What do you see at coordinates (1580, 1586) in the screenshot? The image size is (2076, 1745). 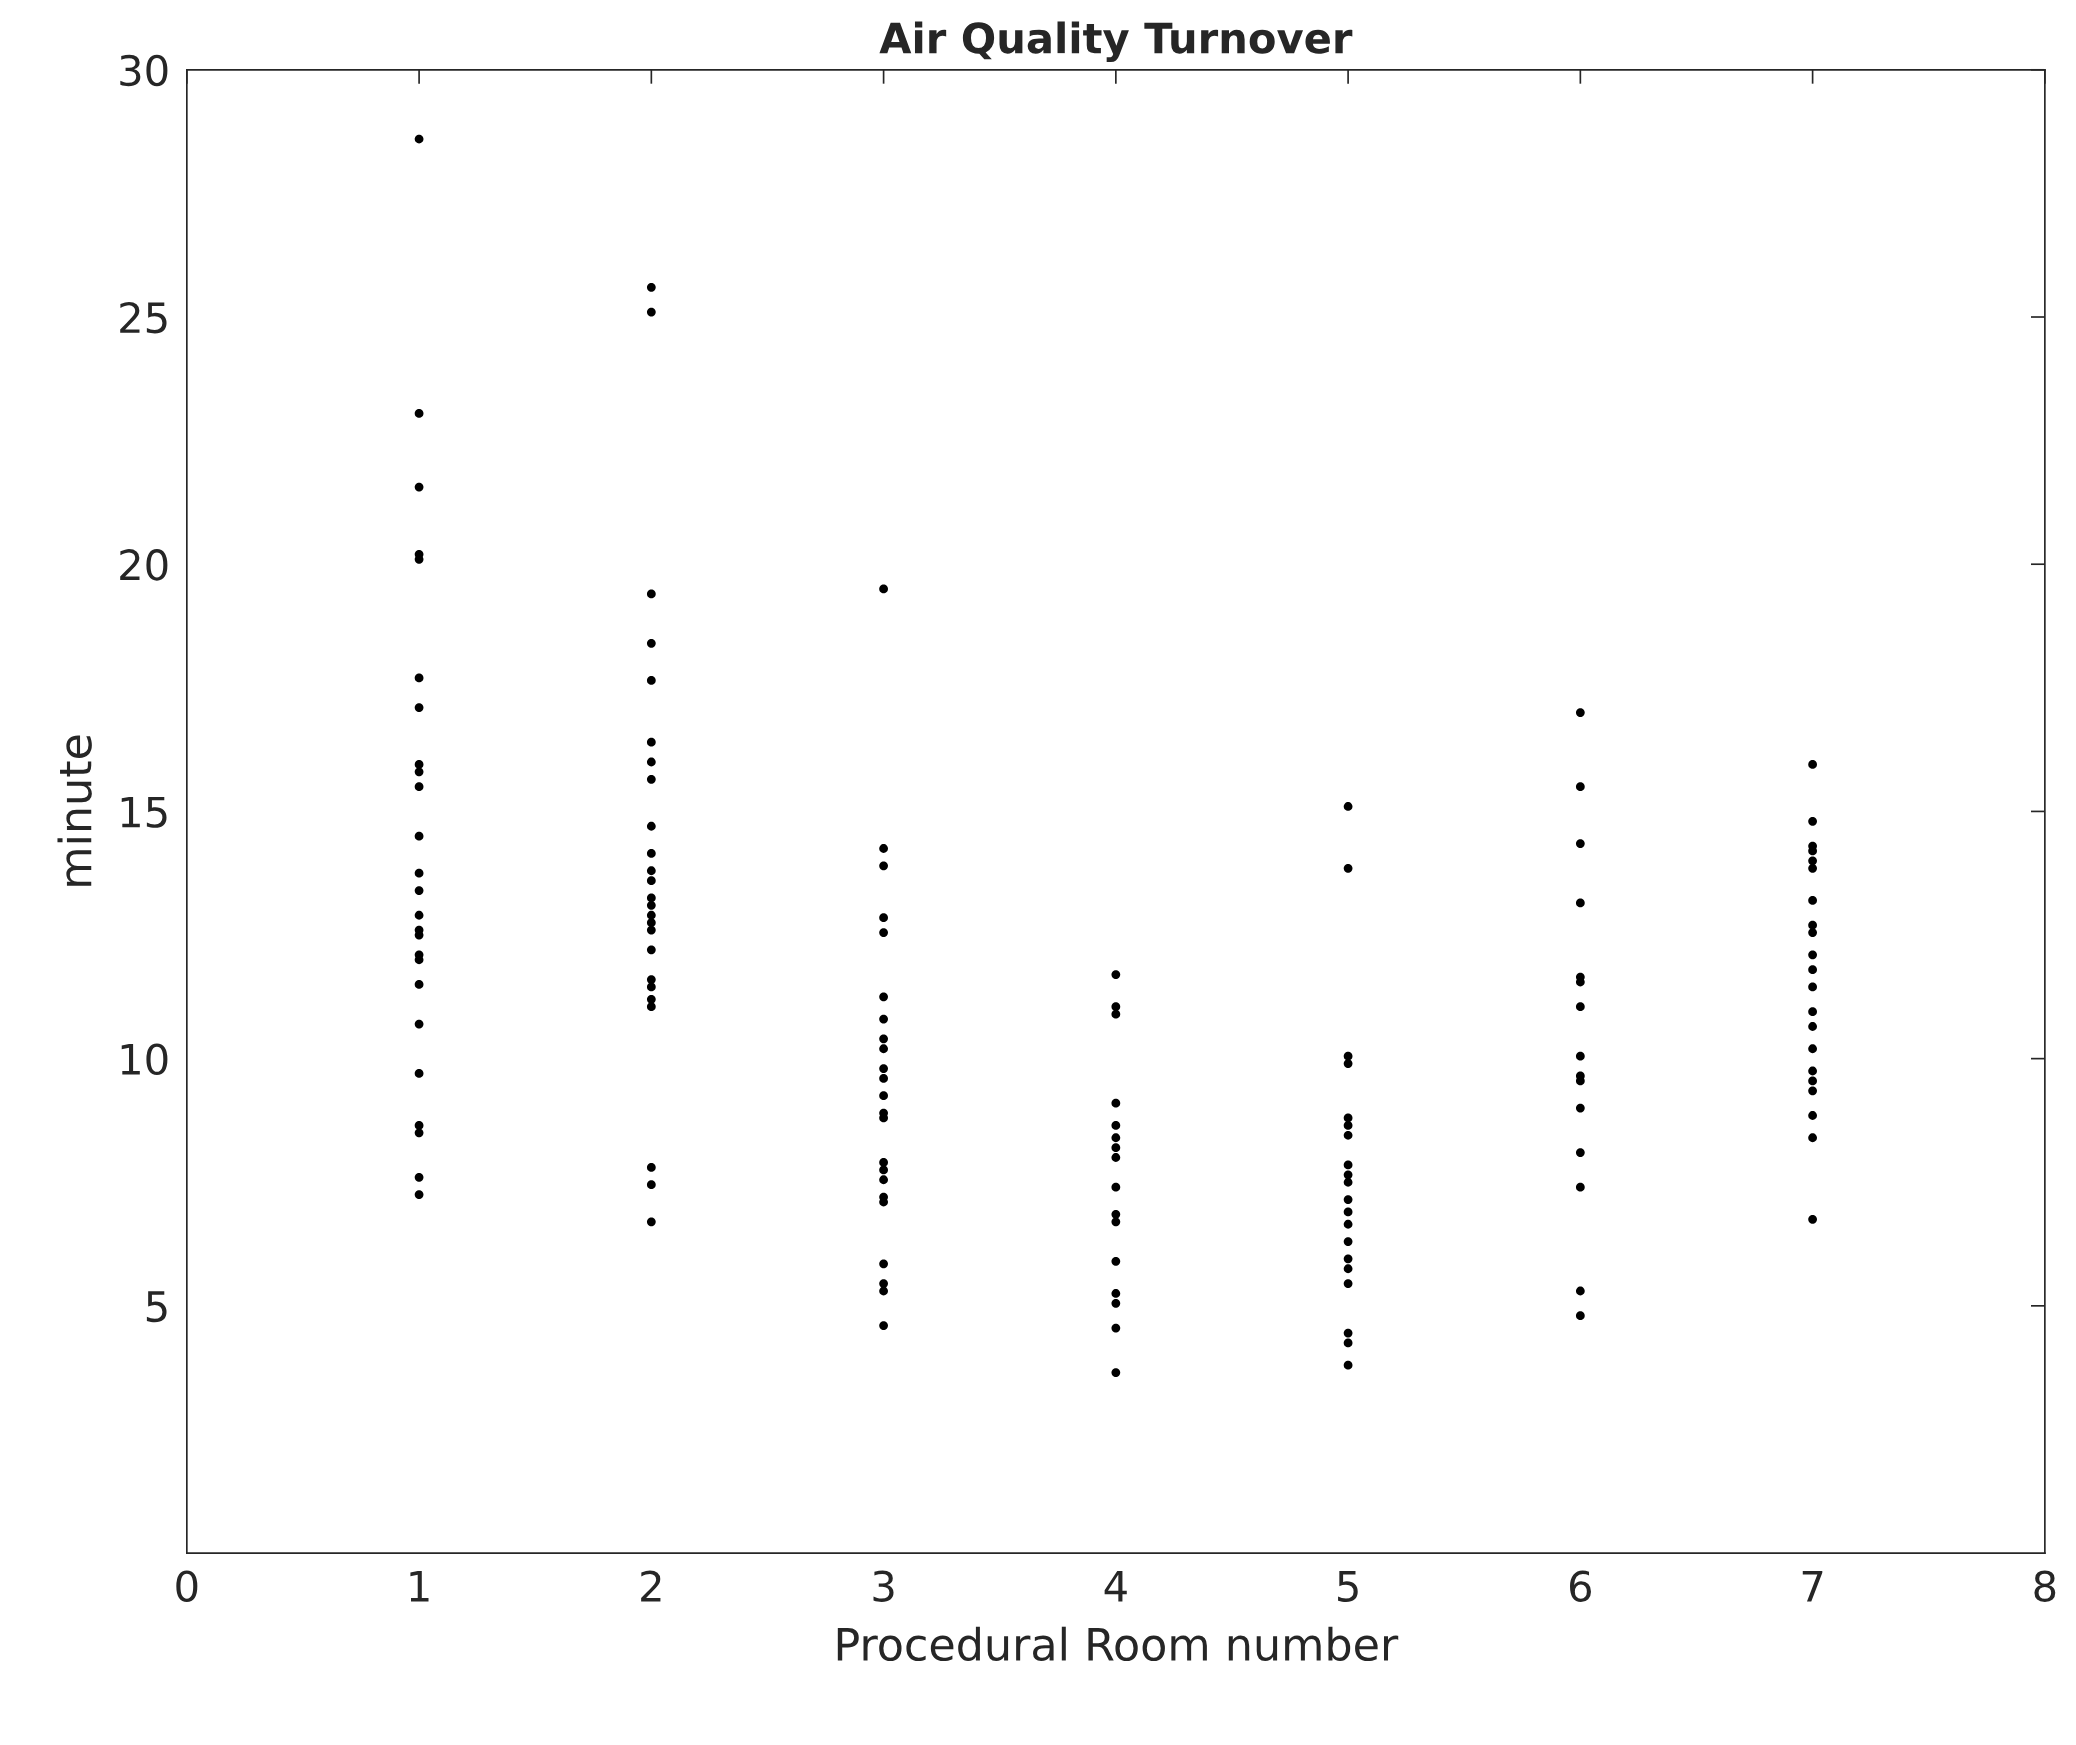 I see `x-tick-label: 6` at bounding box center [1580, 1586].